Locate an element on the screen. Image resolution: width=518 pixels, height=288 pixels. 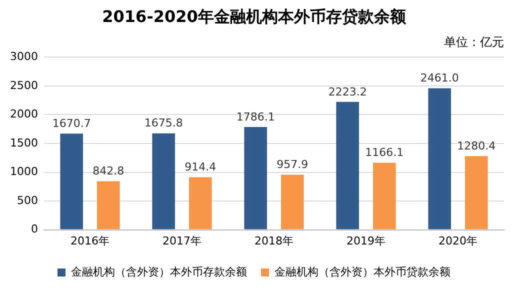
data-label: 1280.4 is located at coordinates (476, 145).